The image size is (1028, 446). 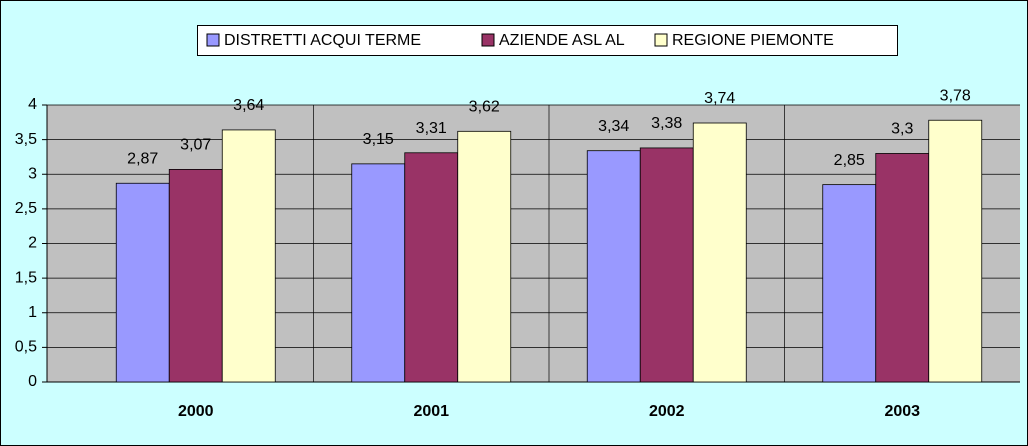 I want to click on legend-label: AZIENDE ASL AL, so click(x=562, y=40).